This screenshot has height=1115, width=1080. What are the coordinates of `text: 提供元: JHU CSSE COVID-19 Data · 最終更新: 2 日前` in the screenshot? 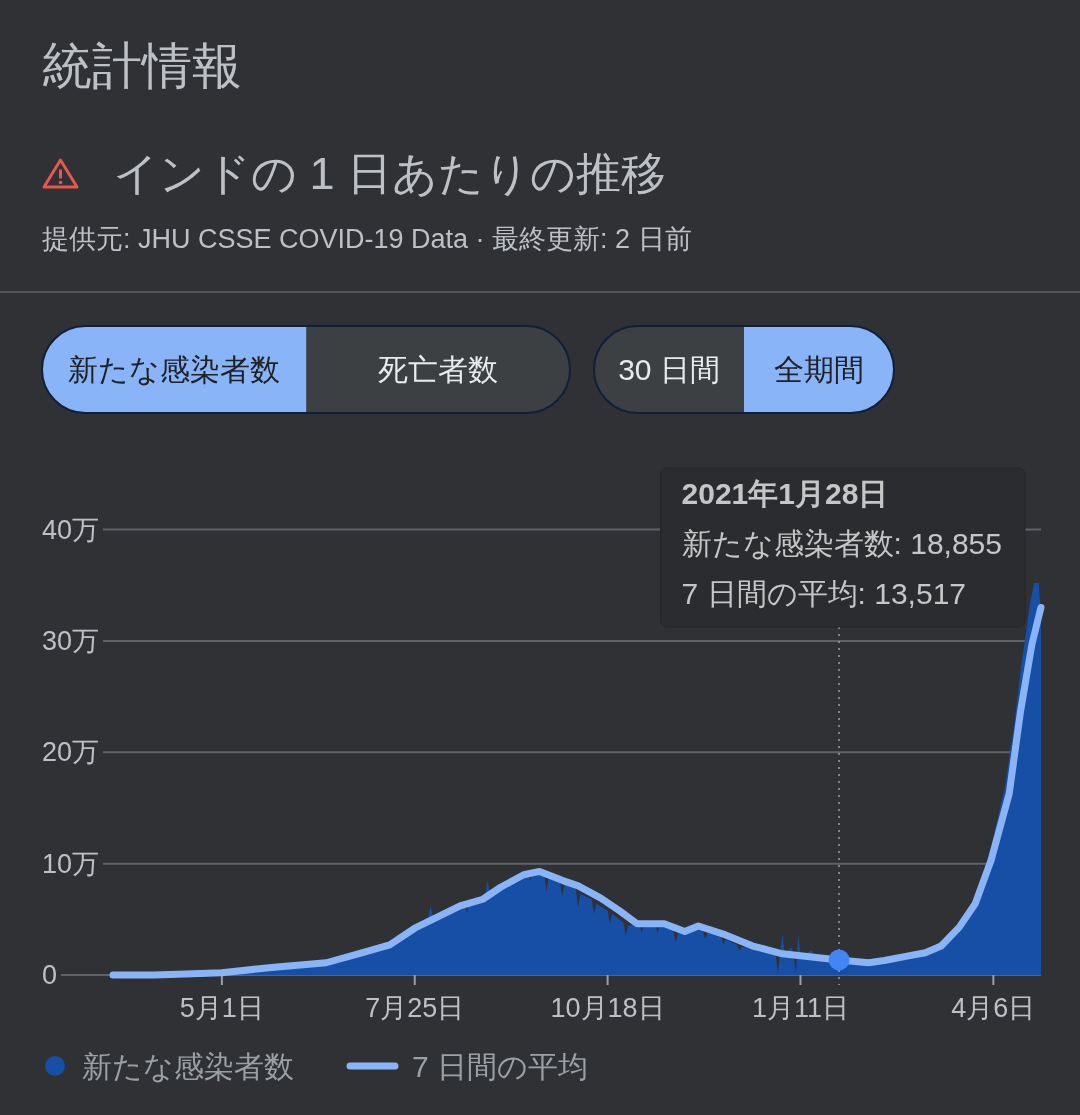 It's located at (367, 239).